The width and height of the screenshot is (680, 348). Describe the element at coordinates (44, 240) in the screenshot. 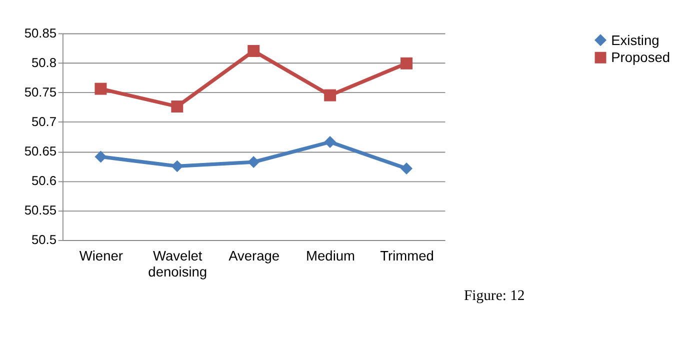

I see `y-tick-label: 50.5` at that location.